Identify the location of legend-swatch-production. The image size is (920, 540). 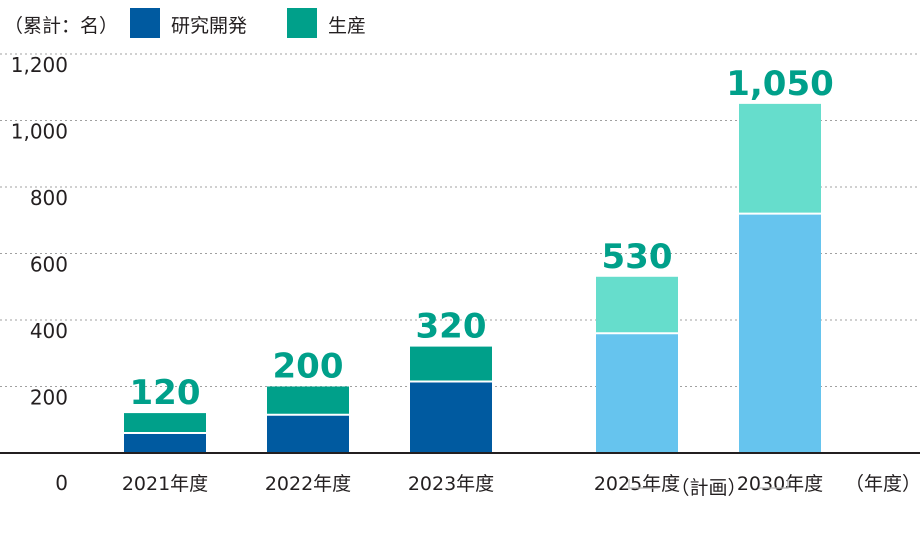
(302, 23).